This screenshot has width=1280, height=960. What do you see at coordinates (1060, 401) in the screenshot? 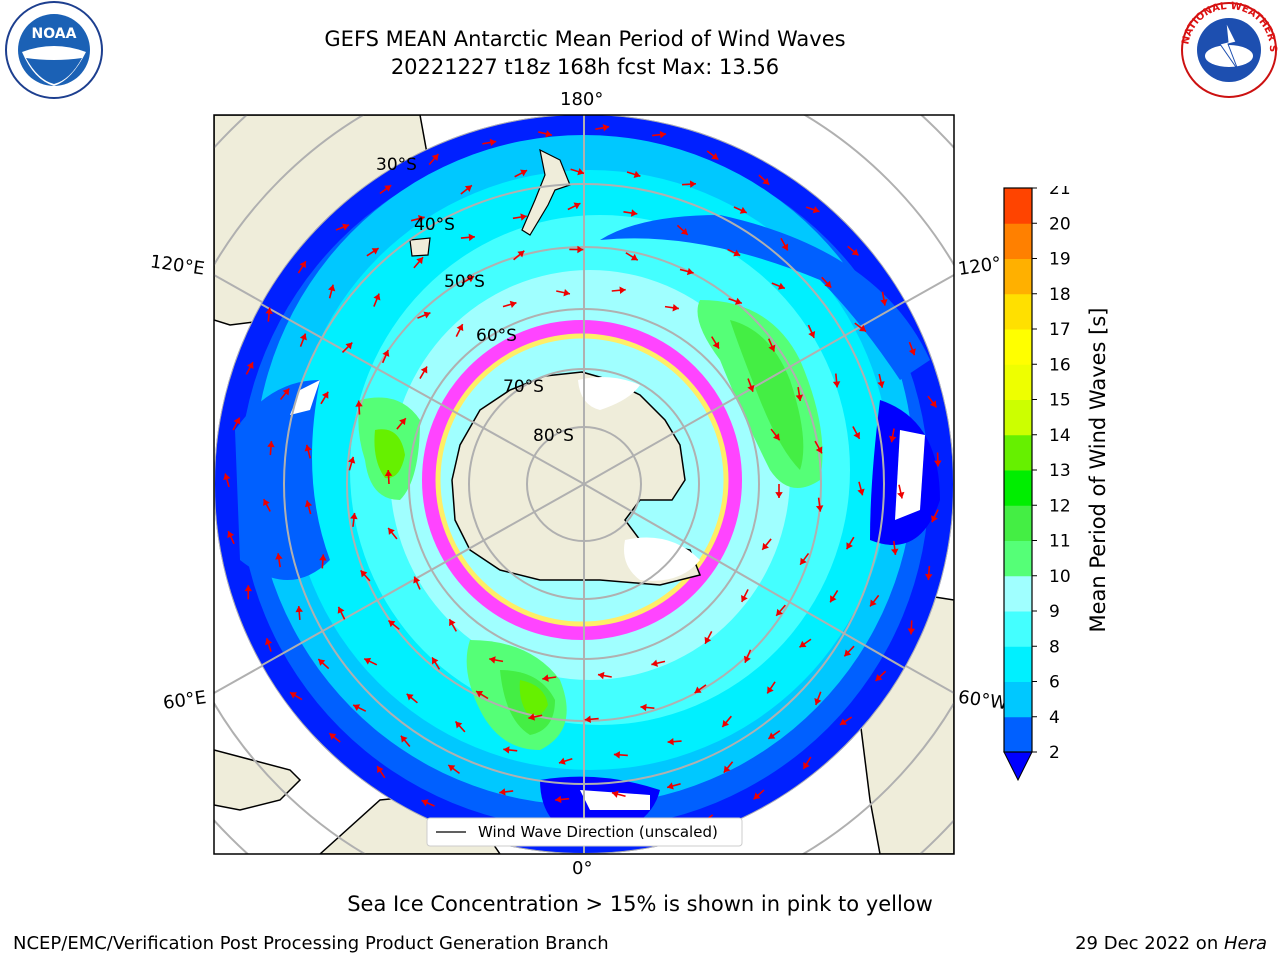
I see `colorbar-tick-label: 15` at bounding box center [1060, 401].